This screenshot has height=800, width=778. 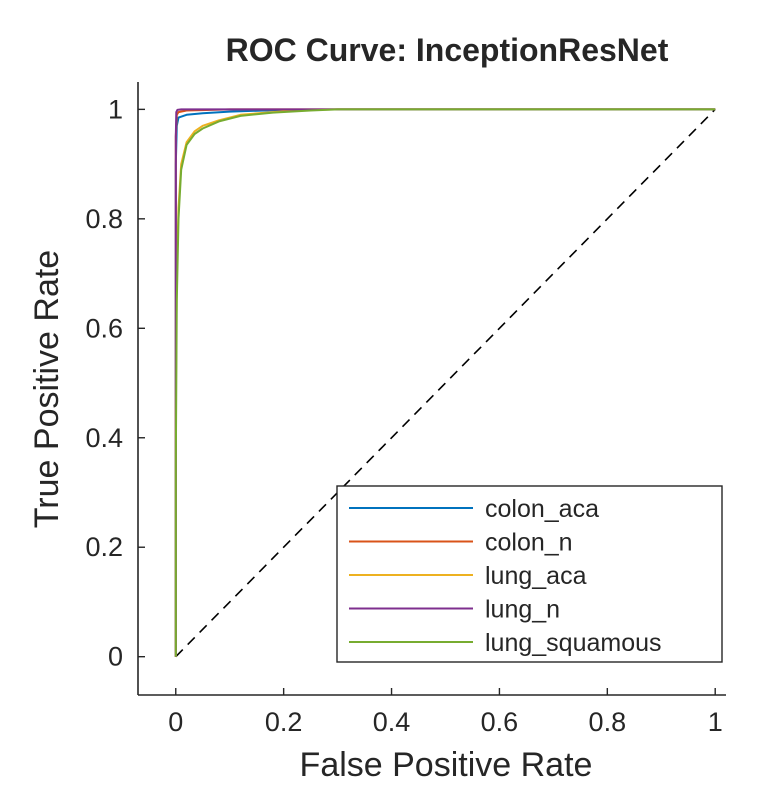 I want to click on legend-label-lung_aca: lung_aca, so click(x=536, y=576).